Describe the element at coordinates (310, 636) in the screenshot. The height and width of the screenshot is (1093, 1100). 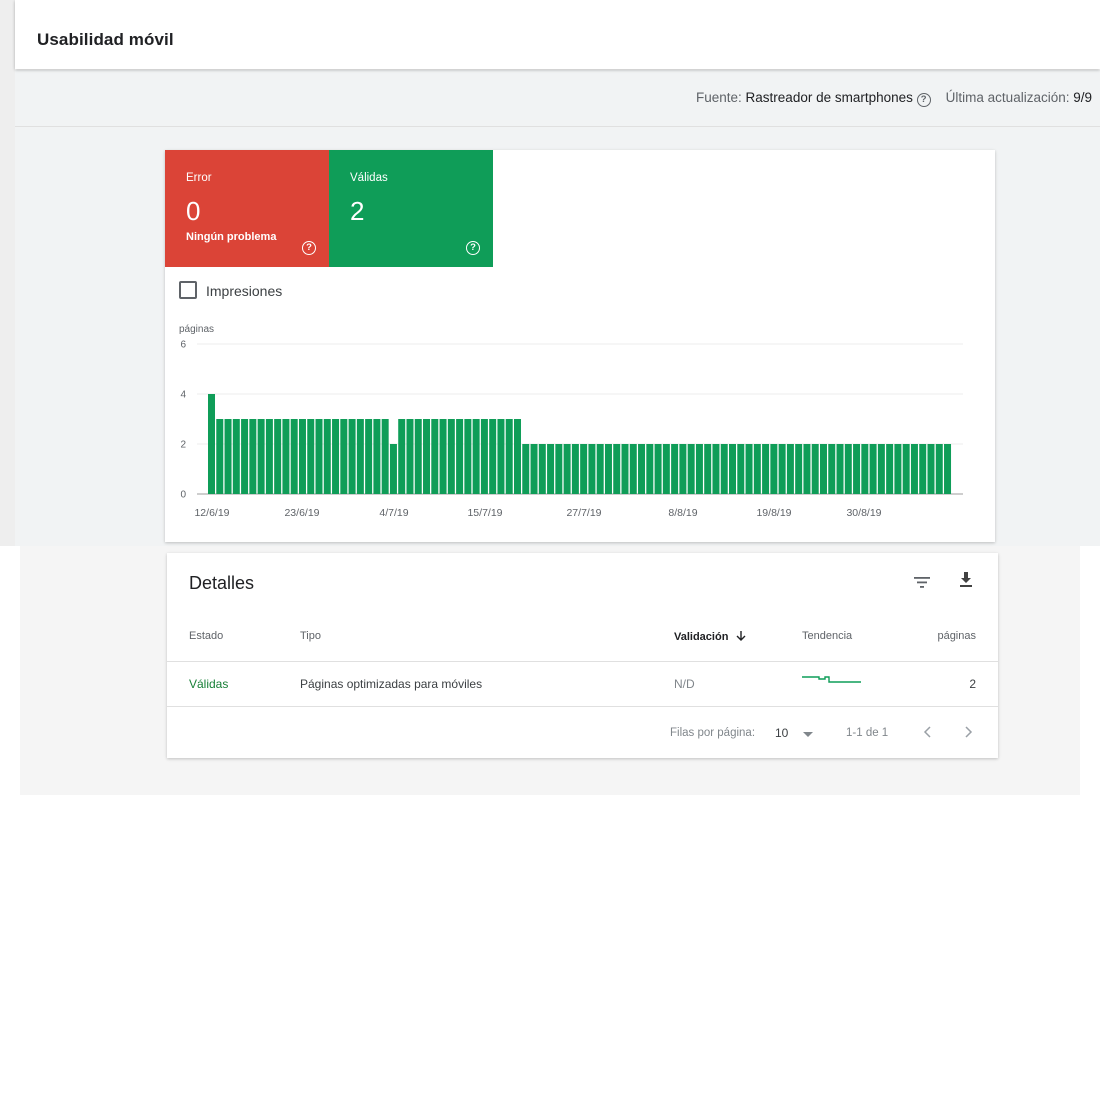
I see `column-header-tipo: Tipo` at that location.